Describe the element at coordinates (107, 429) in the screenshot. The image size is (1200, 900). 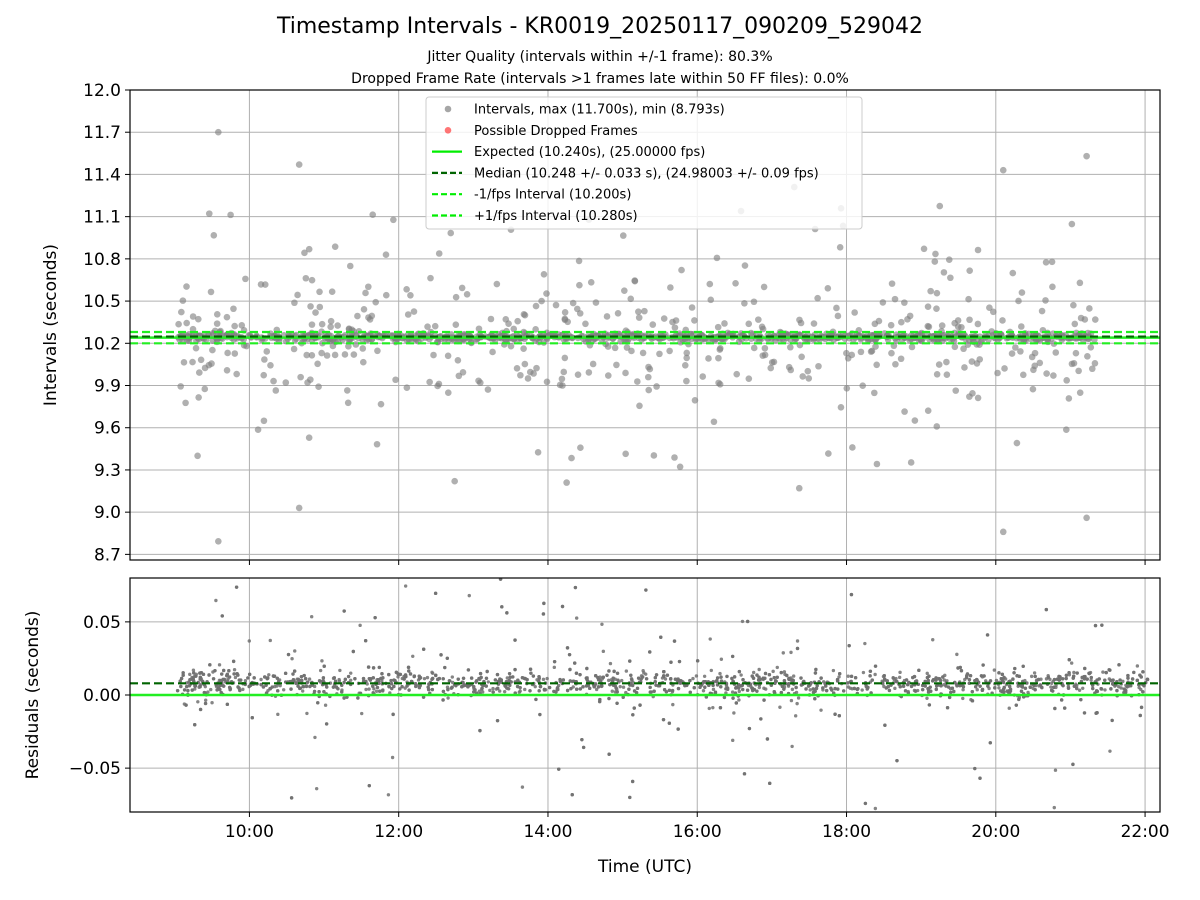
I see `y-tick-label: 9.6` at that location.